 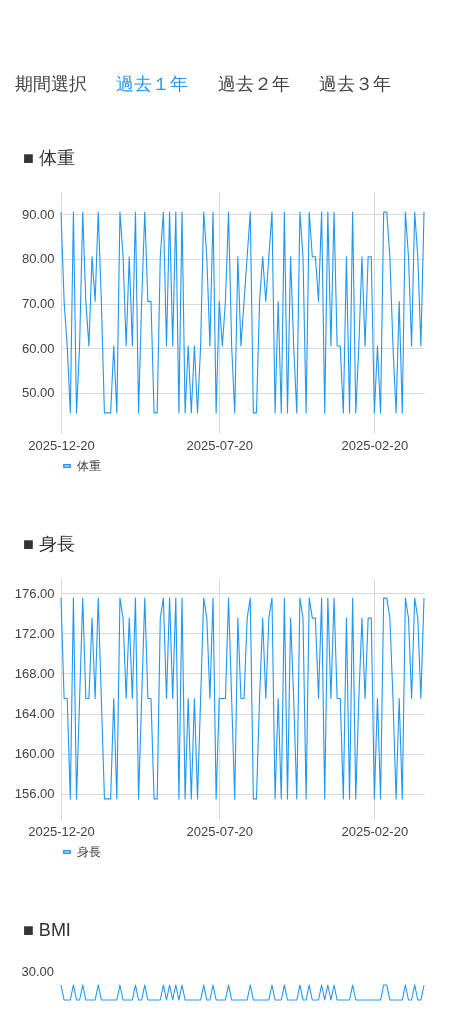 What do you see at coordinates (34, 593) in the screenshot?
I see `y-tick-label: 176.00` at bounding box center [34, 593].